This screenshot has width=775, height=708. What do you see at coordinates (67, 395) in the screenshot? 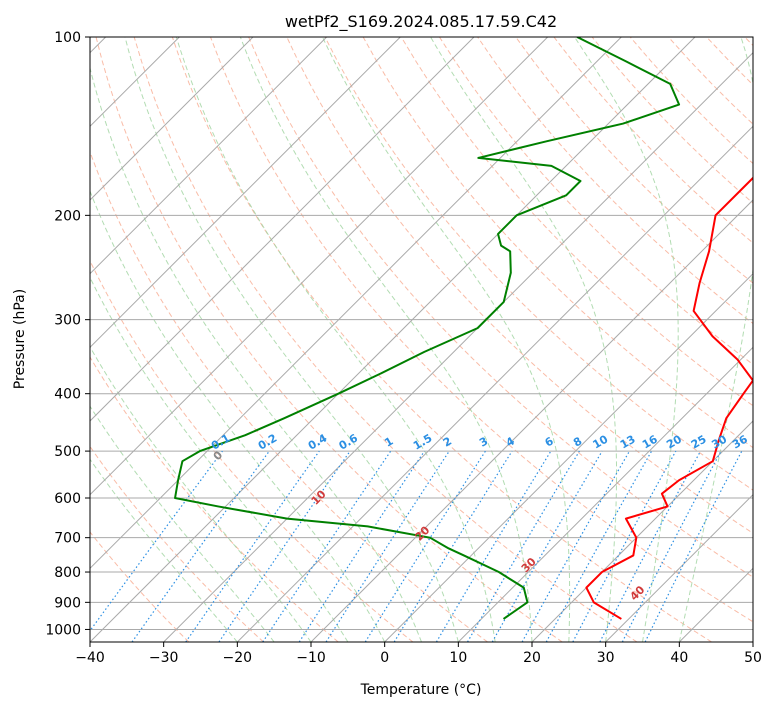
I see `y-tick-label: 400` at bounding box center [67, 395].